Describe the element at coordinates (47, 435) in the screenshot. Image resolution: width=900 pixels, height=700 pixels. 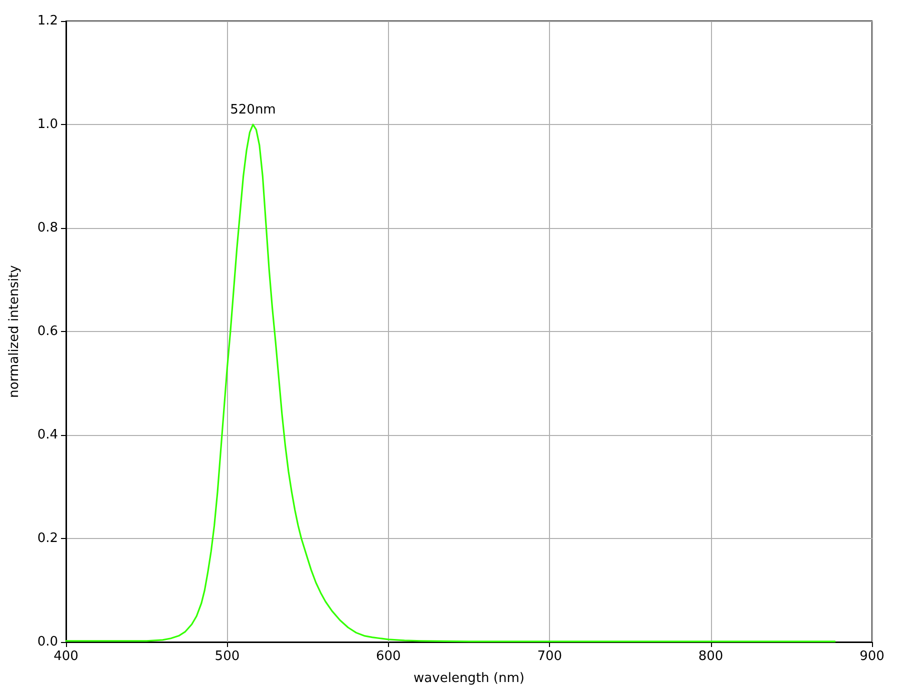
I see `y-tick-label: 0.4` at that location.